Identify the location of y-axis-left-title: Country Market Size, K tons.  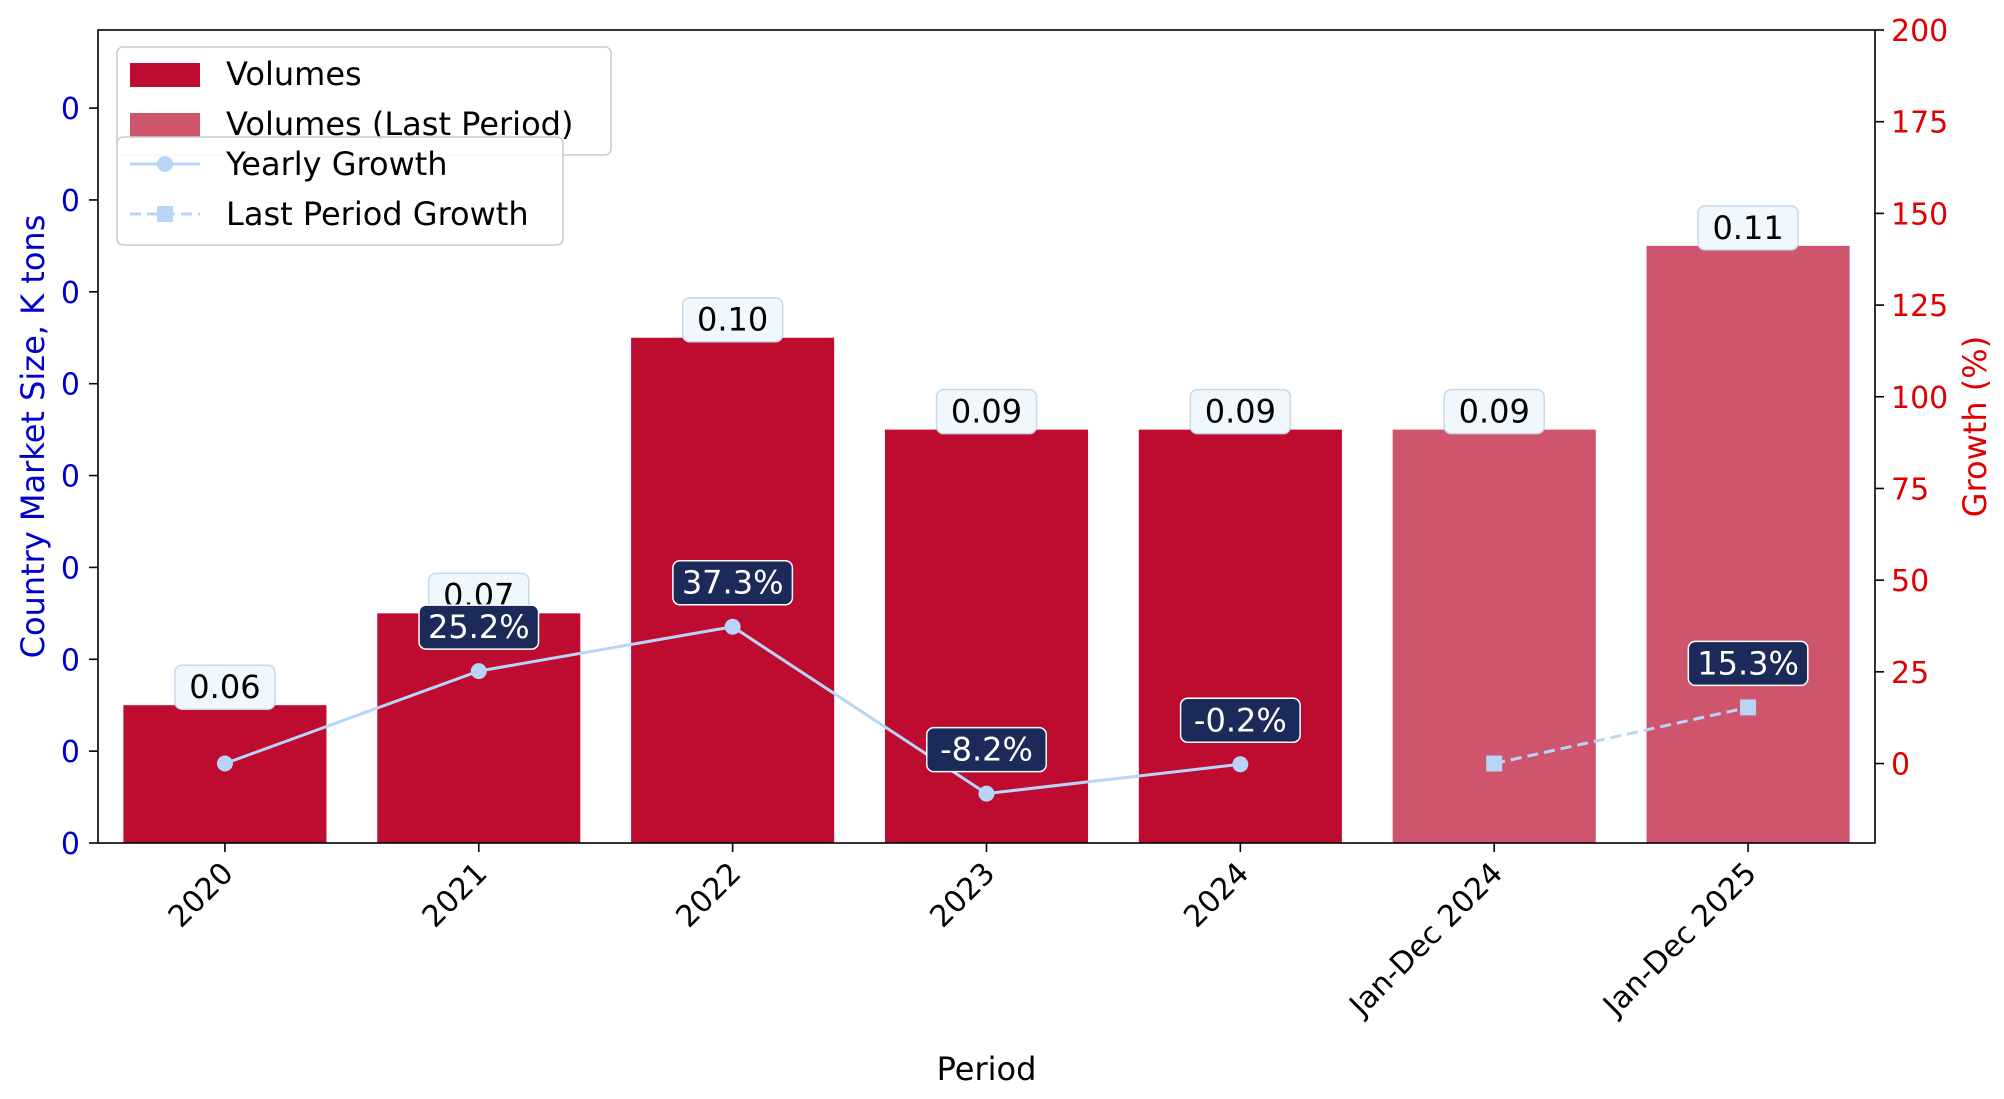
(33, 437).